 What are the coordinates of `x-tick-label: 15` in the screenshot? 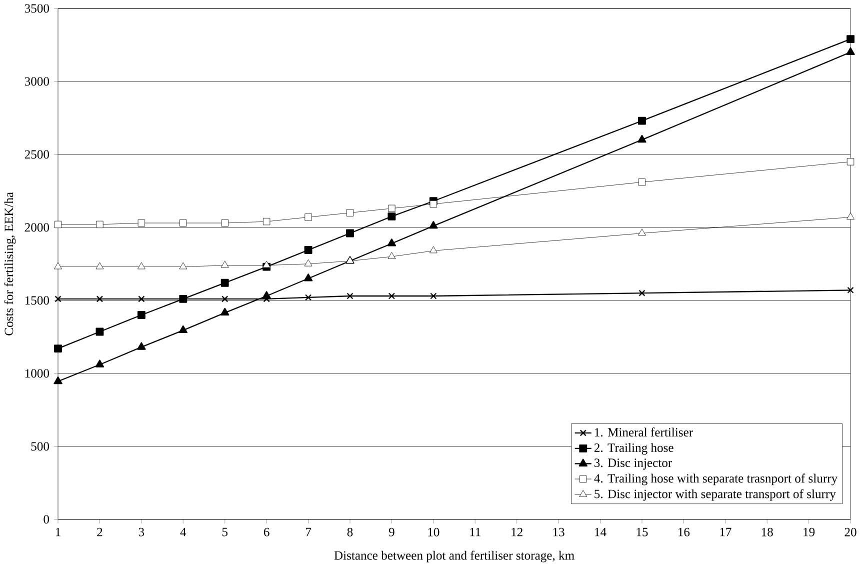 It's located at (642, 532).